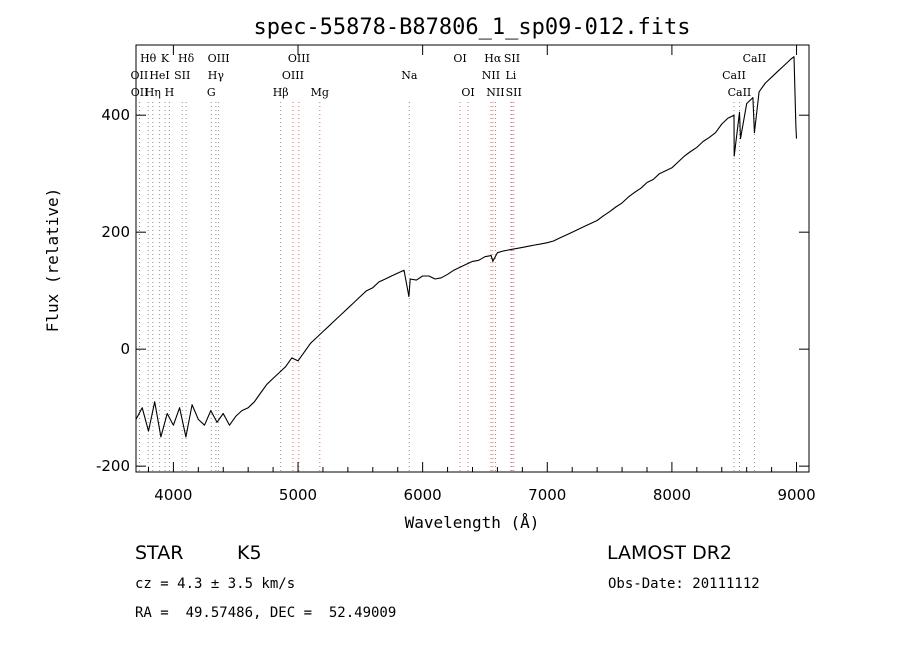 The width and height of the screenshot is (900, 650). I want to click on x-tick-label: 8000, so click(672, 495).